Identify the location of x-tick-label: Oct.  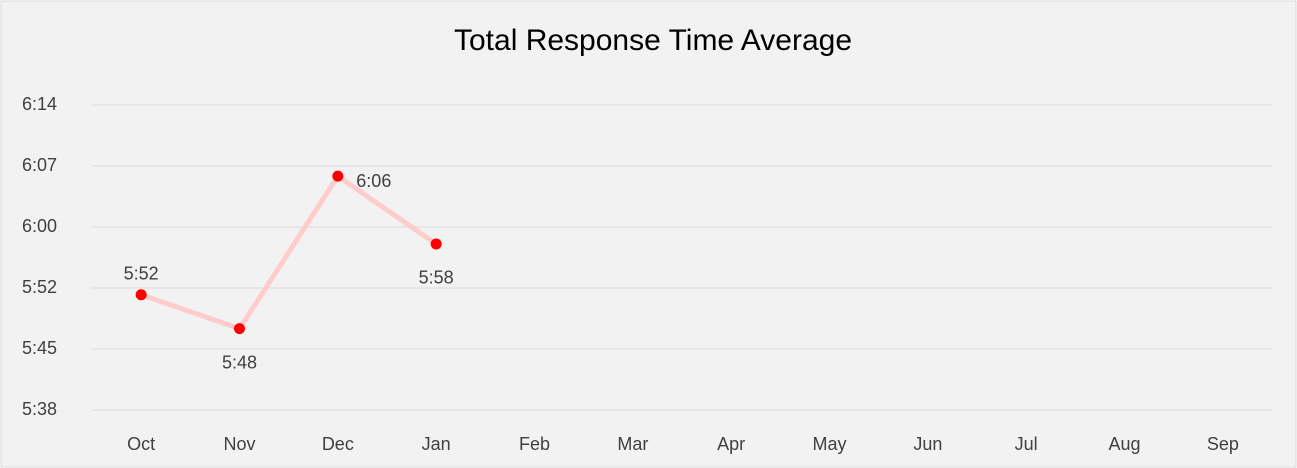
(141, 444).